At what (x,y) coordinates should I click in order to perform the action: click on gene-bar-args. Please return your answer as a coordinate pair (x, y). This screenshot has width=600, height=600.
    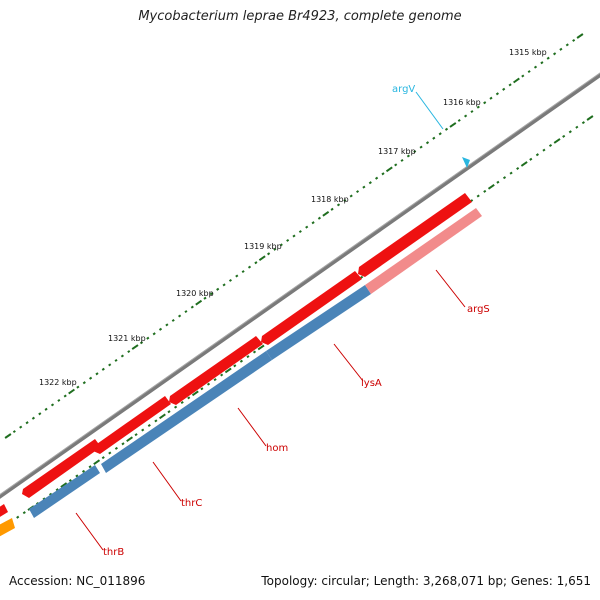
    Looking at the image, I should click on (423, 251).